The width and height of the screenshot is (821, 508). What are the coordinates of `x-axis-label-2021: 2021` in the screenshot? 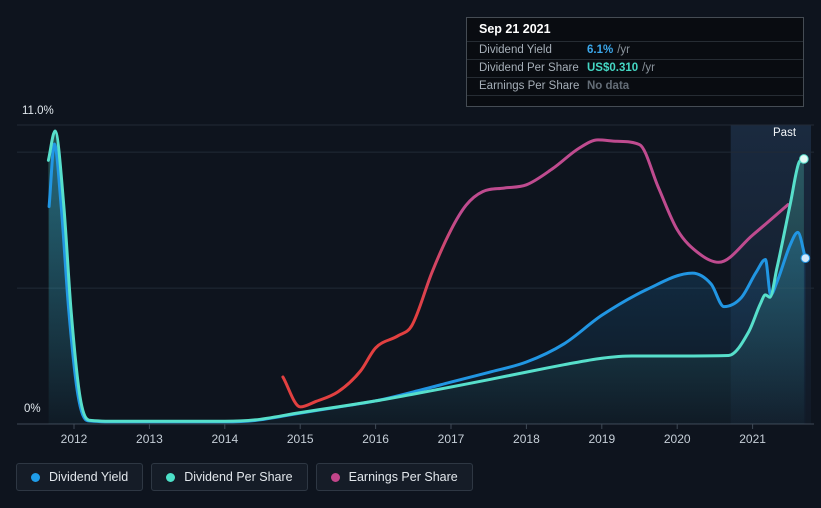 It's located at (752, 439).